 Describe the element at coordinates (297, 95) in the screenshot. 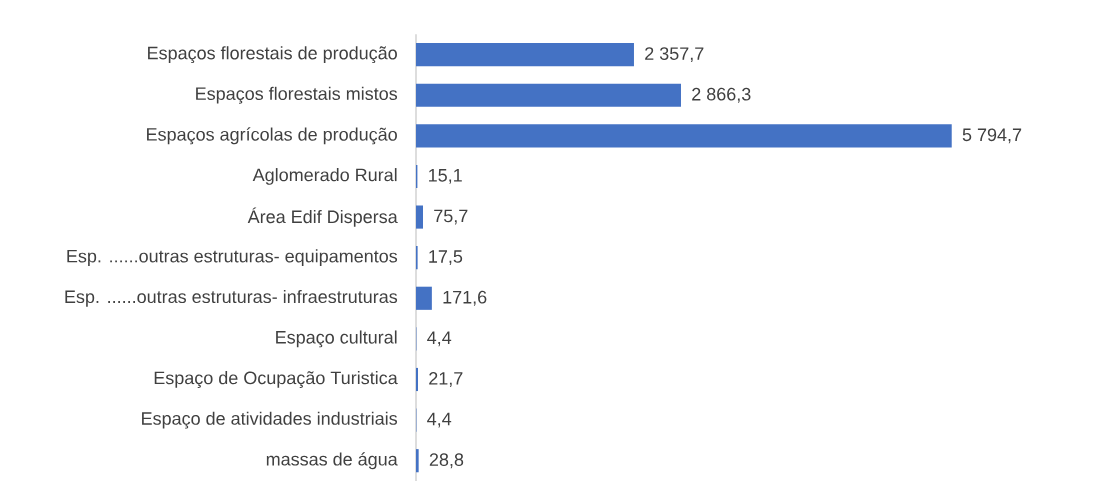

I see `y-tick-label: Espaços florestais mistos` at that location.